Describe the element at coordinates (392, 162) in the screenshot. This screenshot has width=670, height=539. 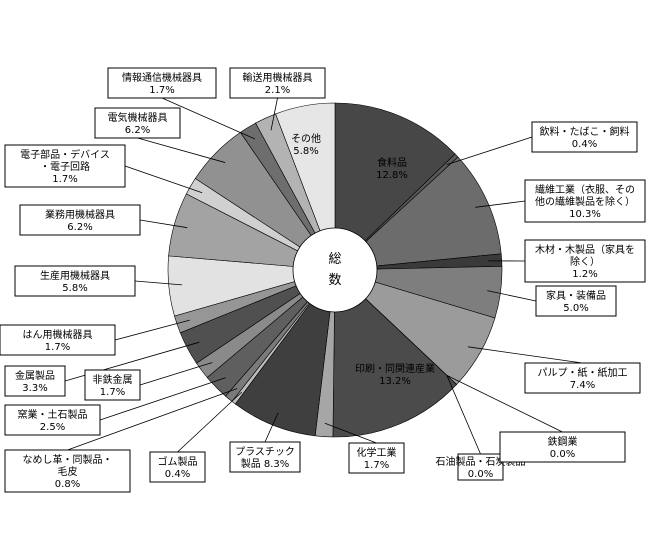
I see `slice-name-label: 食料品` at that location.